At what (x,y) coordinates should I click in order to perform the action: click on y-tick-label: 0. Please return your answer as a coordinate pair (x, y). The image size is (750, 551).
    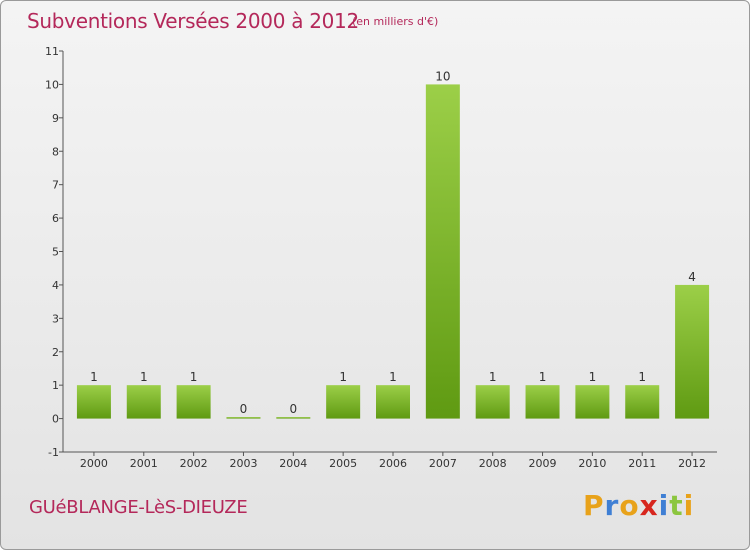
    Looking at the image, I should click on (55, 419).